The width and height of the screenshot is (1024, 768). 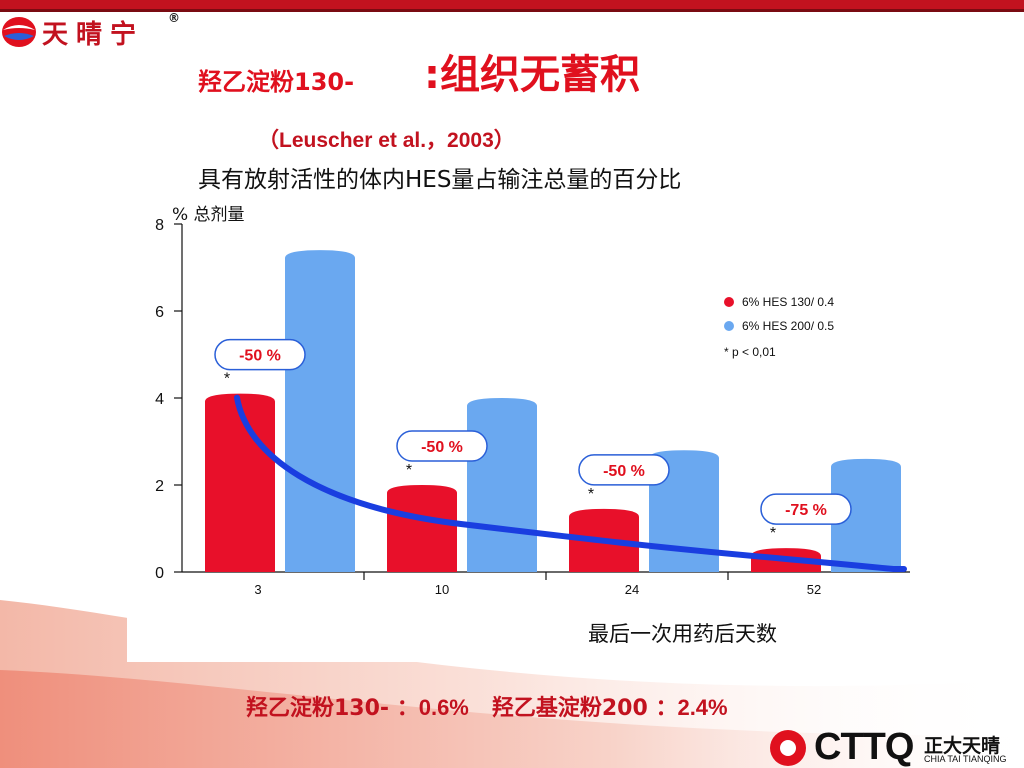 What do you see at coordinates (965, 759) in the screenshot?
I see `cttq-brand-english: CHIA TAI TIANQING` at bounding box center [965, 759].